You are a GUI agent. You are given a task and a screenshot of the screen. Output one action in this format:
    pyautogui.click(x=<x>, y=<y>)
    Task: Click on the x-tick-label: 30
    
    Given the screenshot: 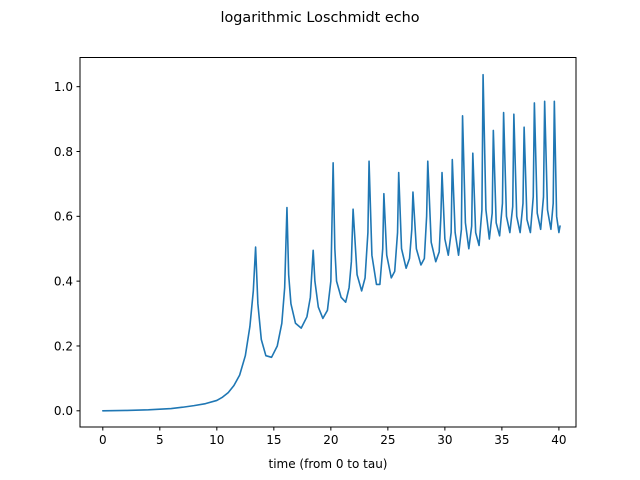 What is the action you would take?
    pyautogui.click(x=444, y=440)
    